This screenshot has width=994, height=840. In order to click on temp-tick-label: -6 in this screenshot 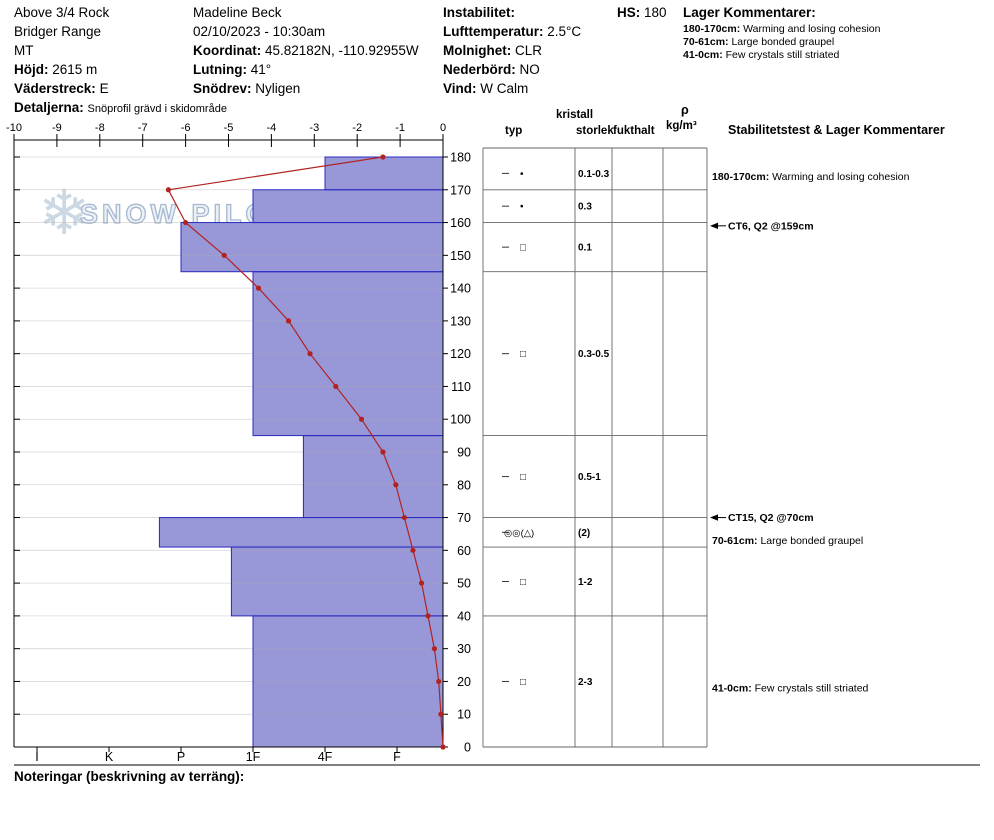, I will do `click(186, 128)`.